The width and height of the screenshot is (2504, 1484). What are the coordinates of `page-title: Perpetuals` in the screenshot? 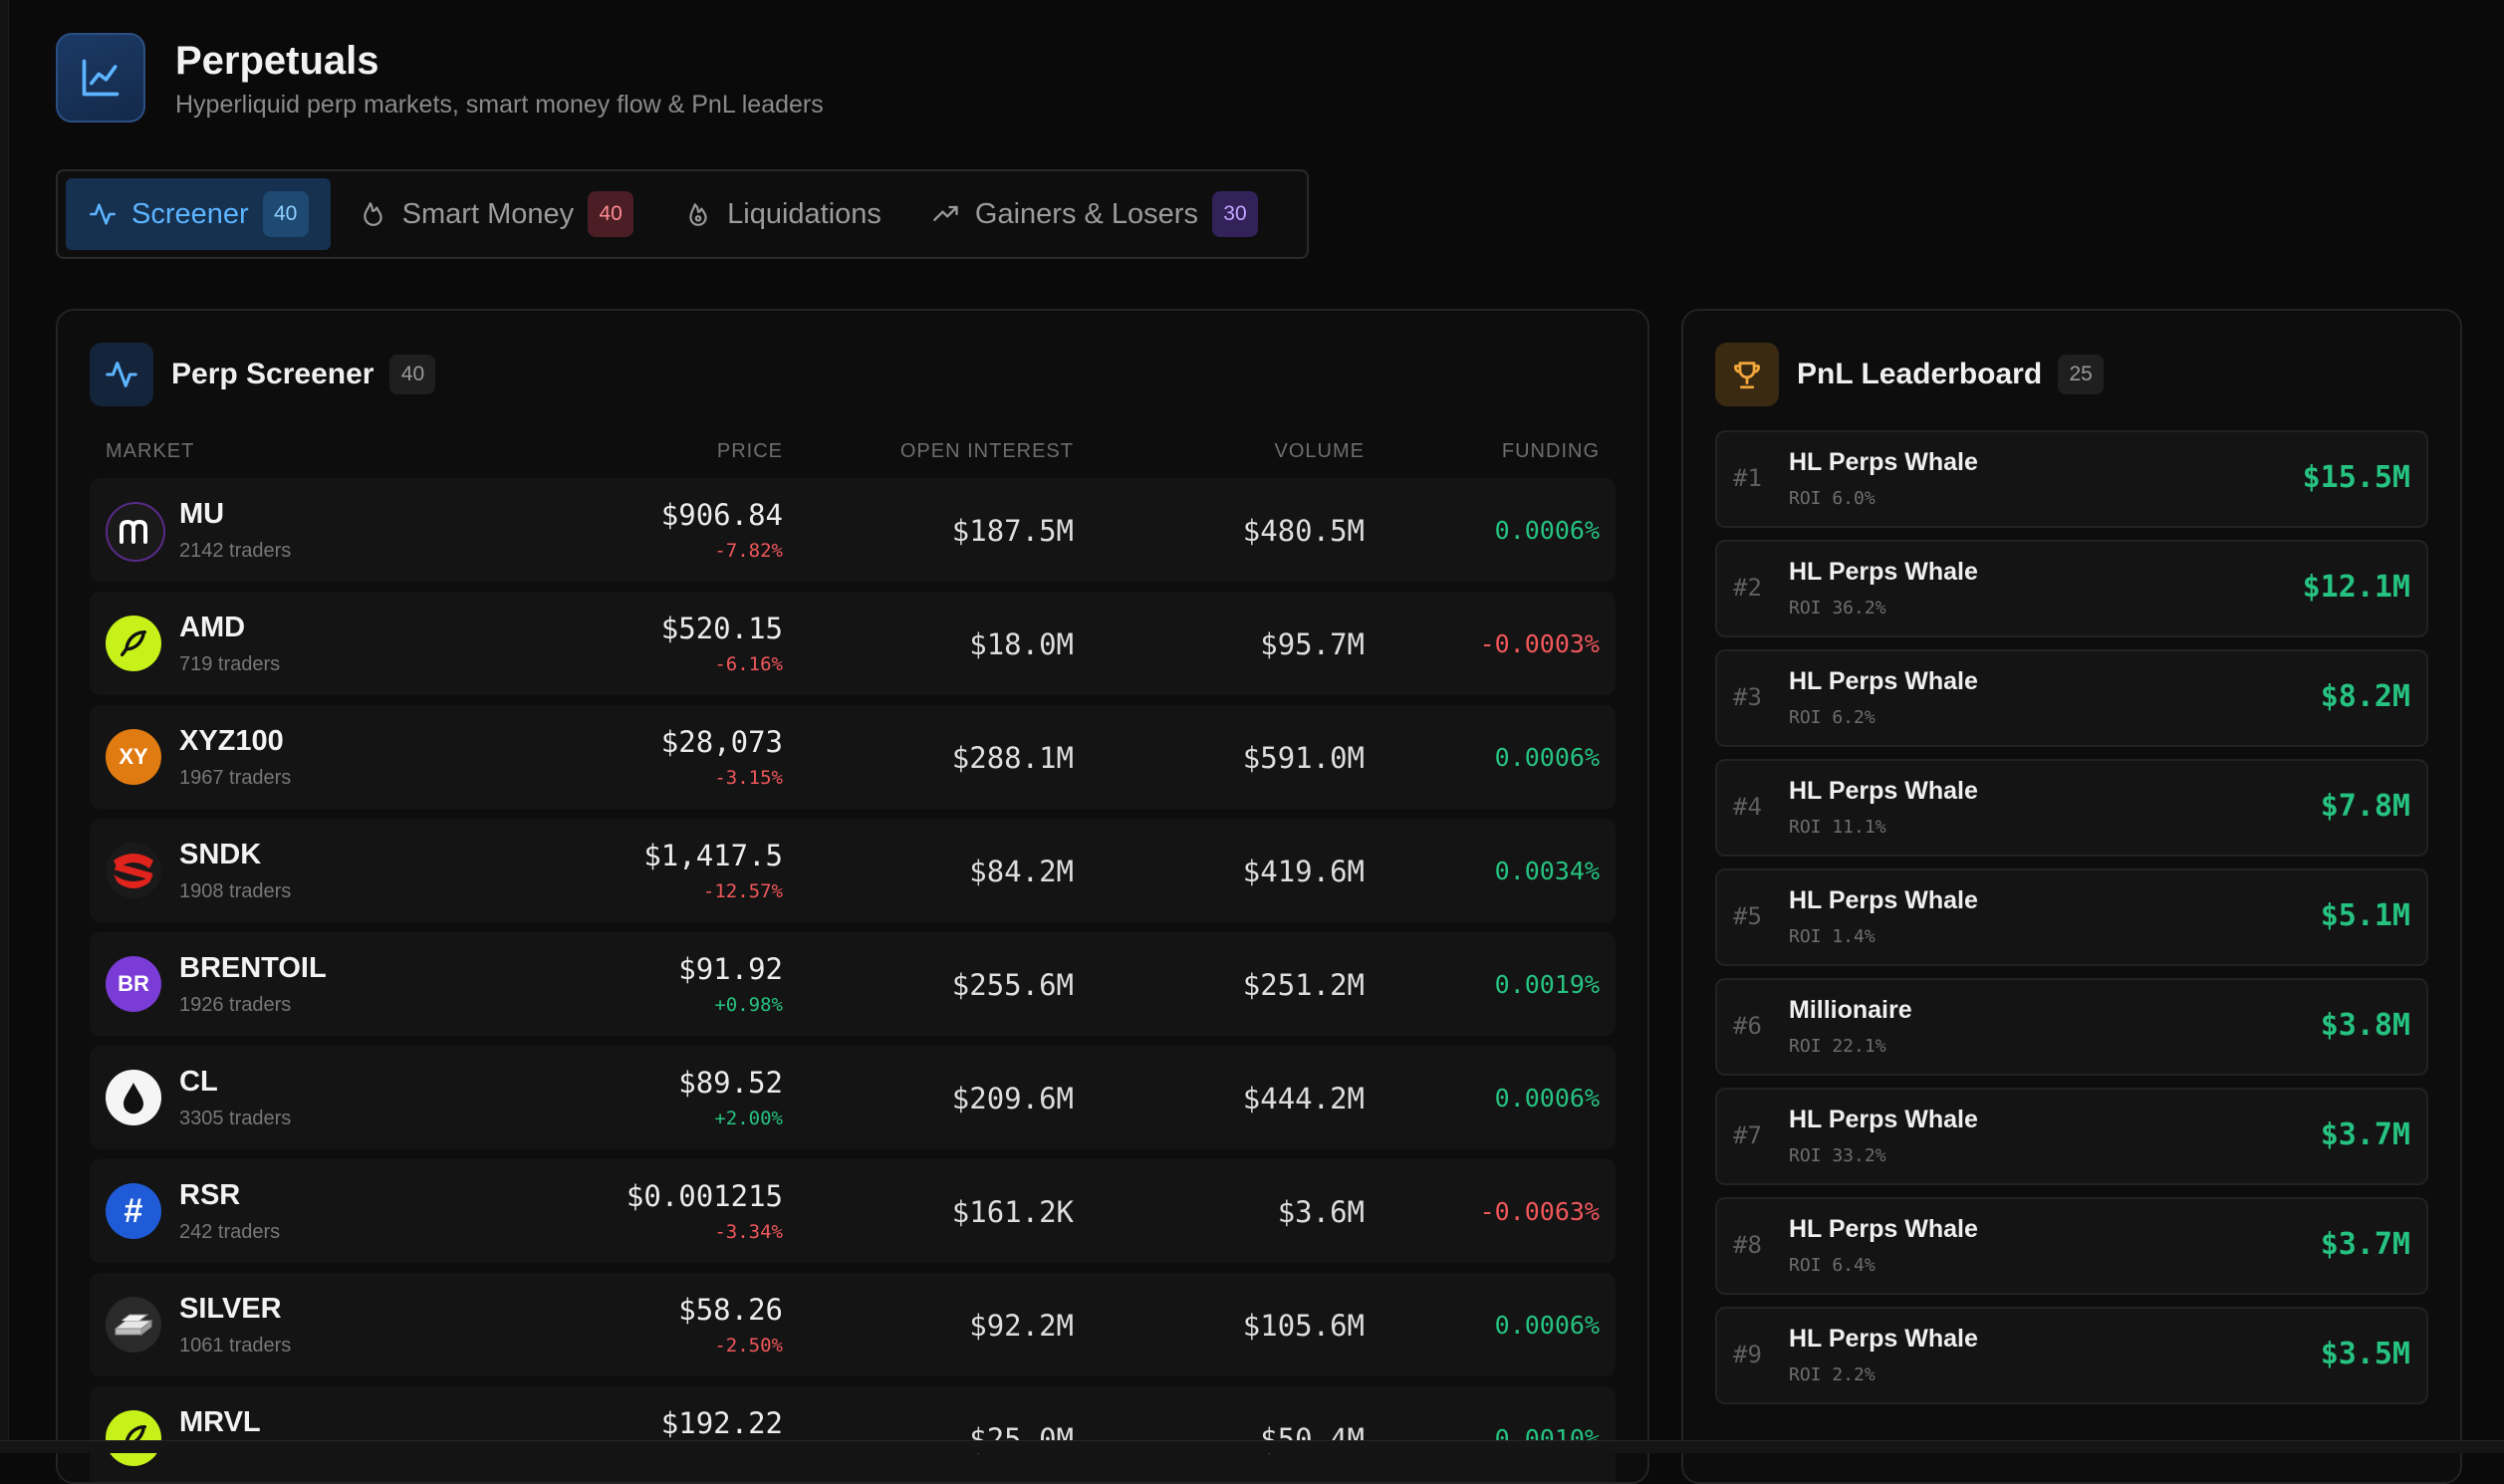 It's located at (277, 60).